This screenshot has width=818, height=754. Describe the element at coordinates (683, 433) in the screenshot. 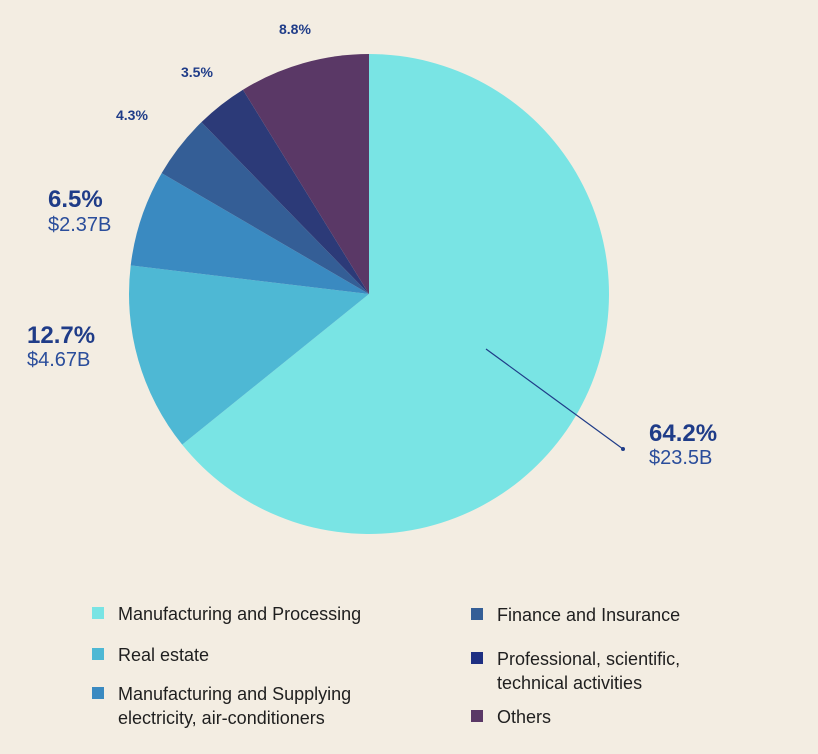

I see `slice-label-pct-manufacturing-processing: 64.2%` at that location.